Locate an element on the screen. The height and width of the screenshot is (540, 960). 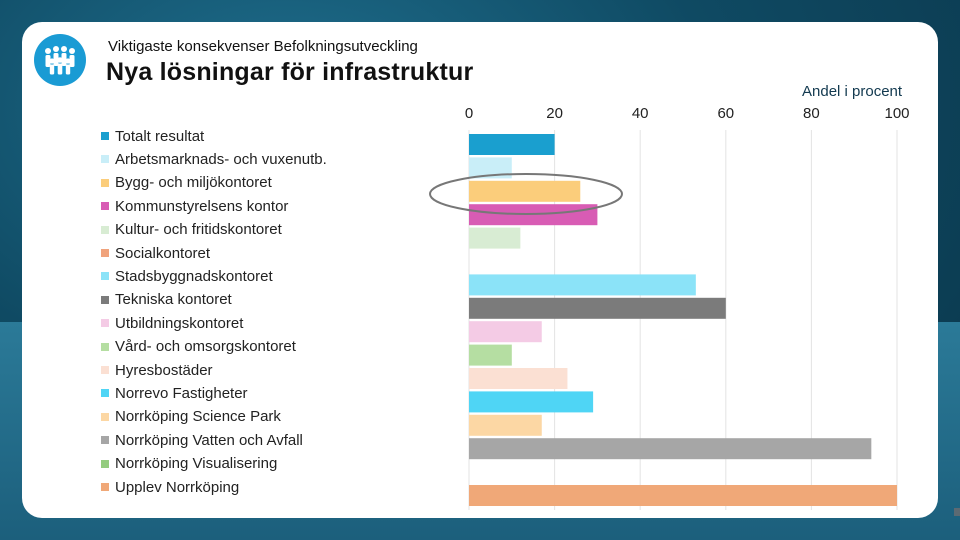
legend-item: Socialkontoret is located at coordinates (155, 253).